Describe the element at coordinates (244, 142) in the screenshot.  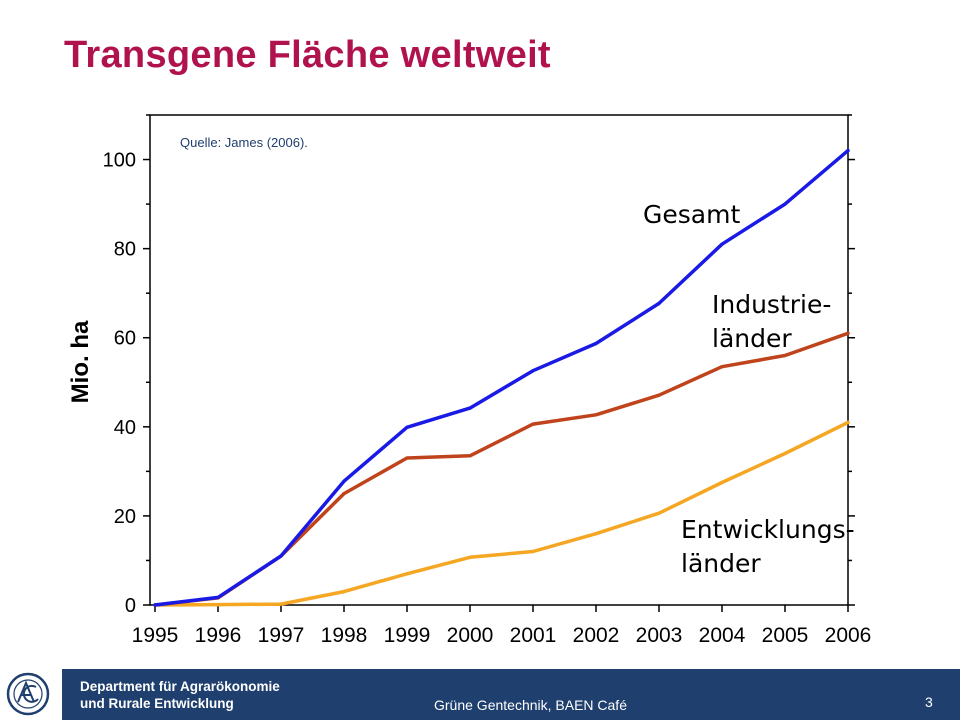
I see `source-note: Quelle: James (2006).` at that location.